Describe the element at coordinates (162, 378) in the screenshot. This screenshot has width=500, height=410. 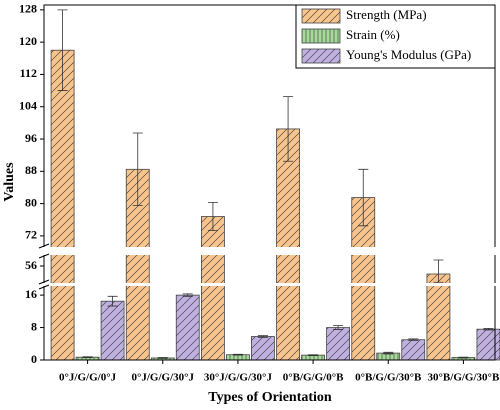
I see `x-tick-label: 0°J/G/G/30°J` at that location.